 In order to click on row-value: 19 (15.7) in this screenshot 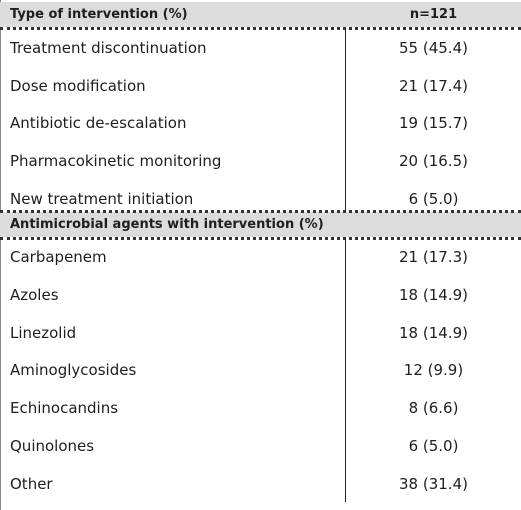, I will do `click(433, 123)`.